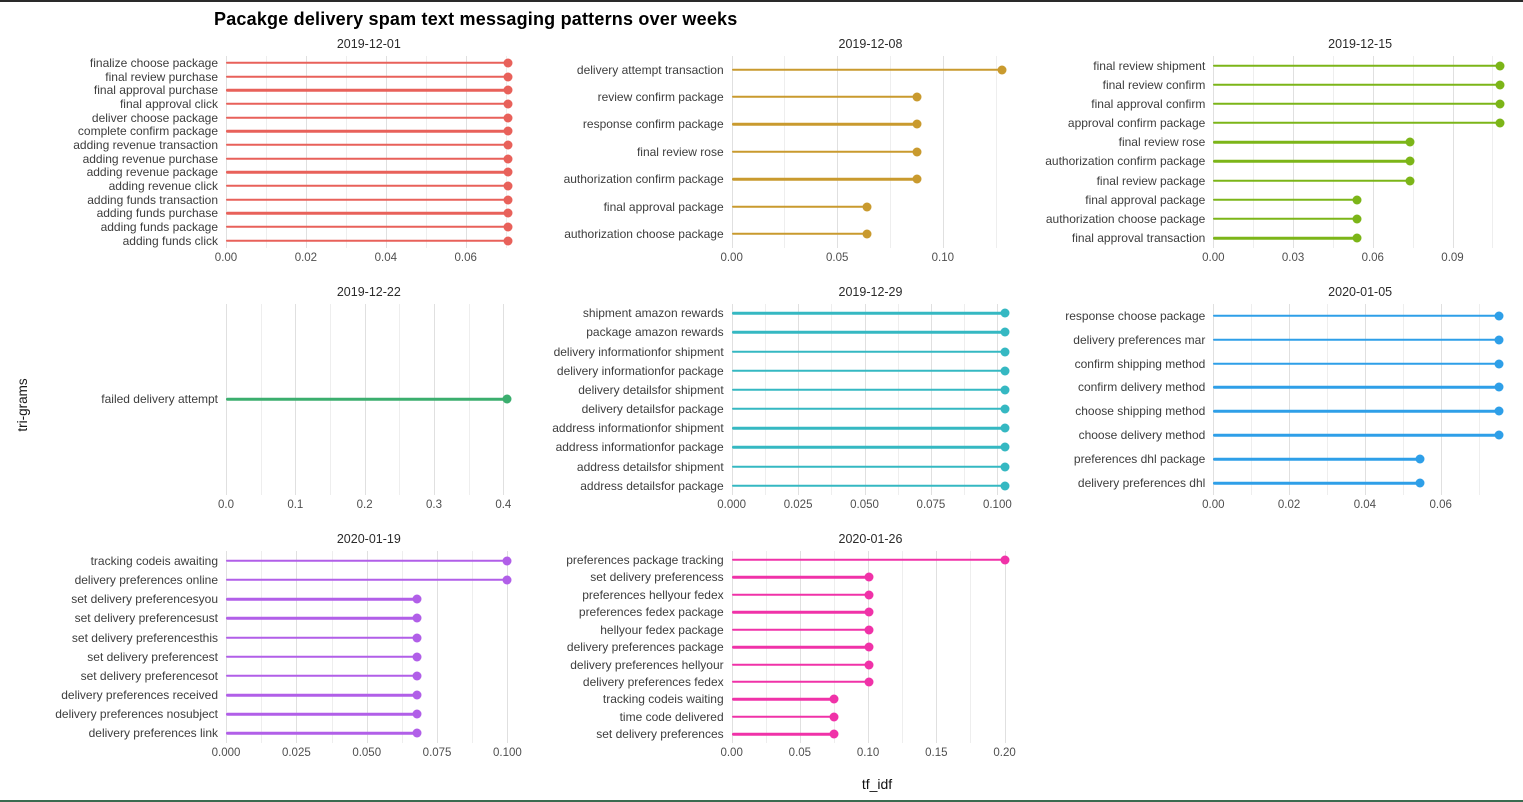 This screenshot has height=802, width=1523. I want to click on category-label: address informationfor shipment, so click(638, 428).